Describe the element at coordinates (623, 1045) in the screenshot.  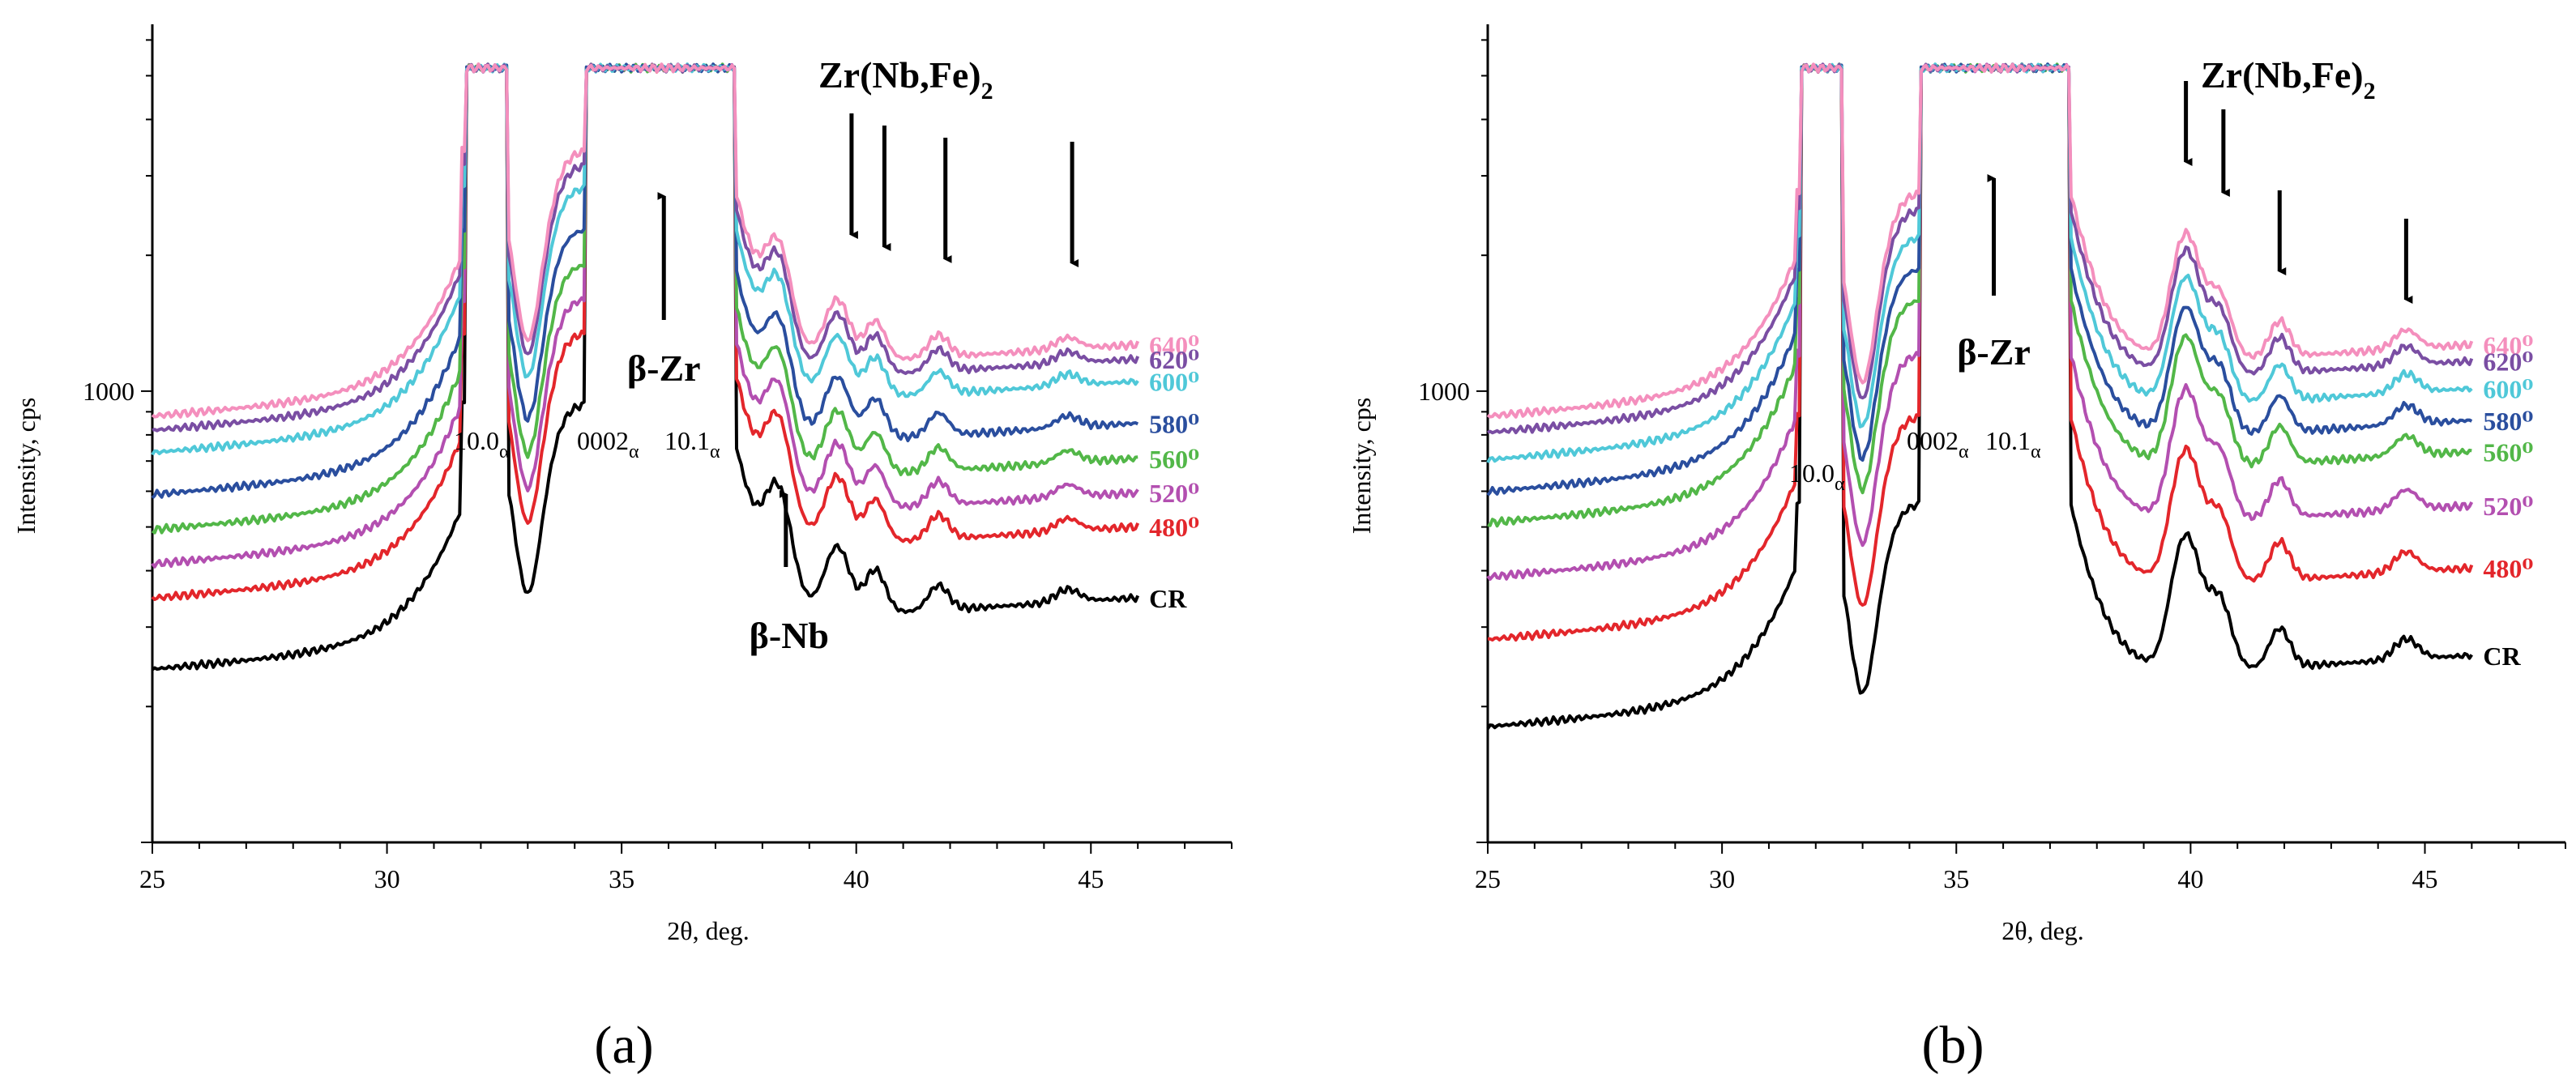
I see `panel-label-a: (a)` at that location.